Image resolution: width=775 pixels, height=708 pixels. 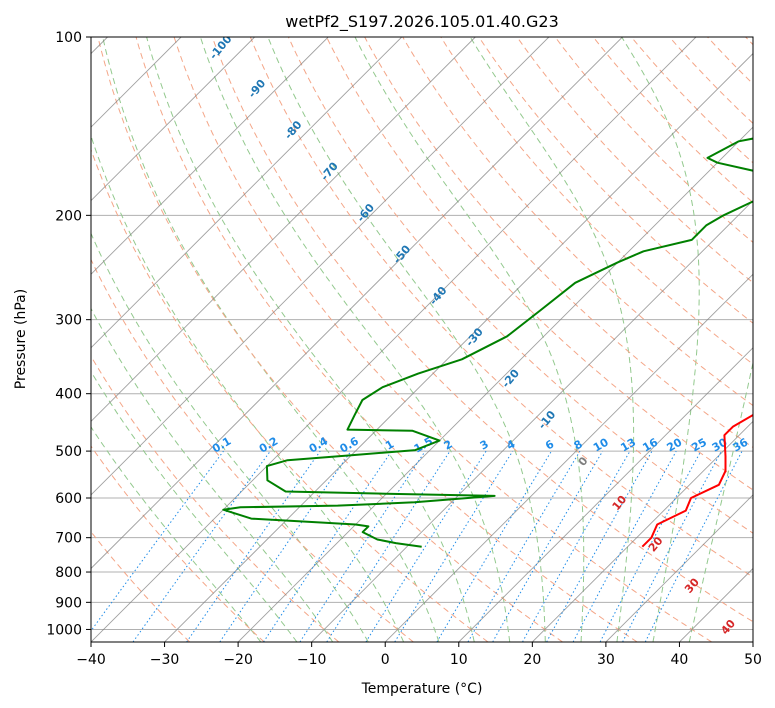 I want to click on x-tick-label: −40, so click(x=91, y=660).